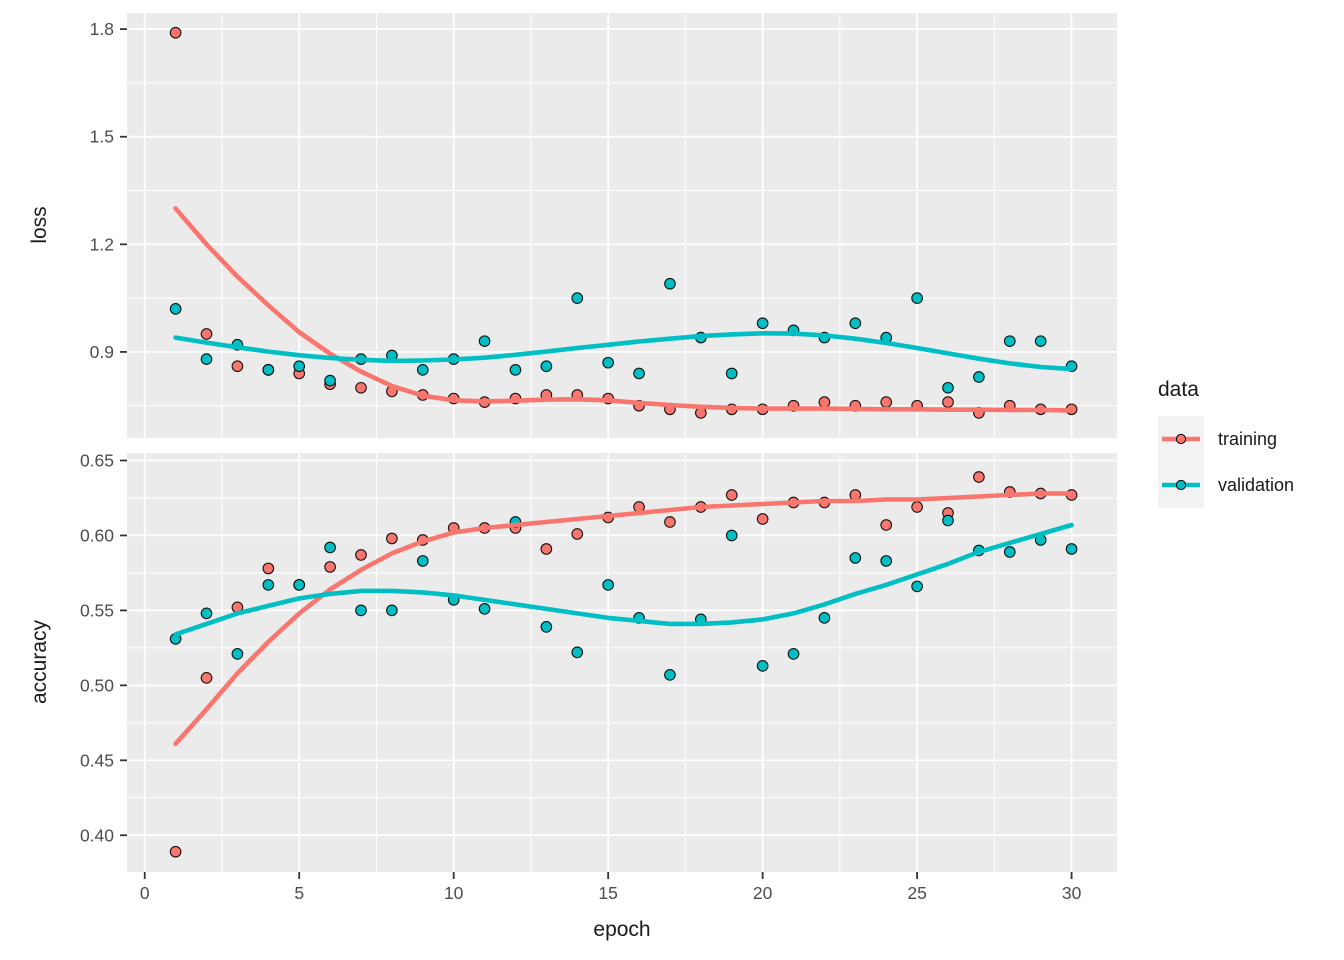 Image resolution: width=1344 pixels, height=960 pixels. Describe the element at coordinates (1072, 893) in the screenshot. I see `x-tick-label: 30` at that location.